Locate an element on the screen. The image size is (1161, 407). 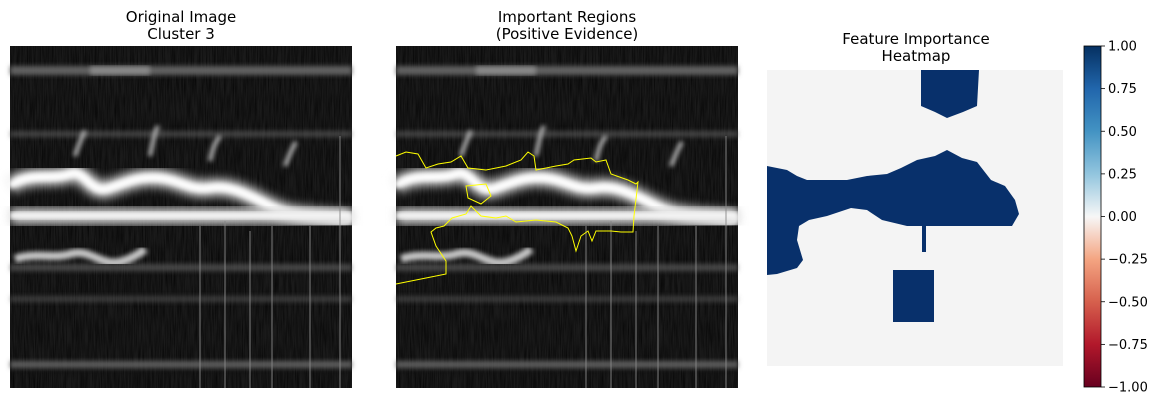
colorbar: 1.00 0.75 0.50 0.25 0.00 −0.25 −0.50 −0.75 −1.00 is located at coordinates (1115, 218).